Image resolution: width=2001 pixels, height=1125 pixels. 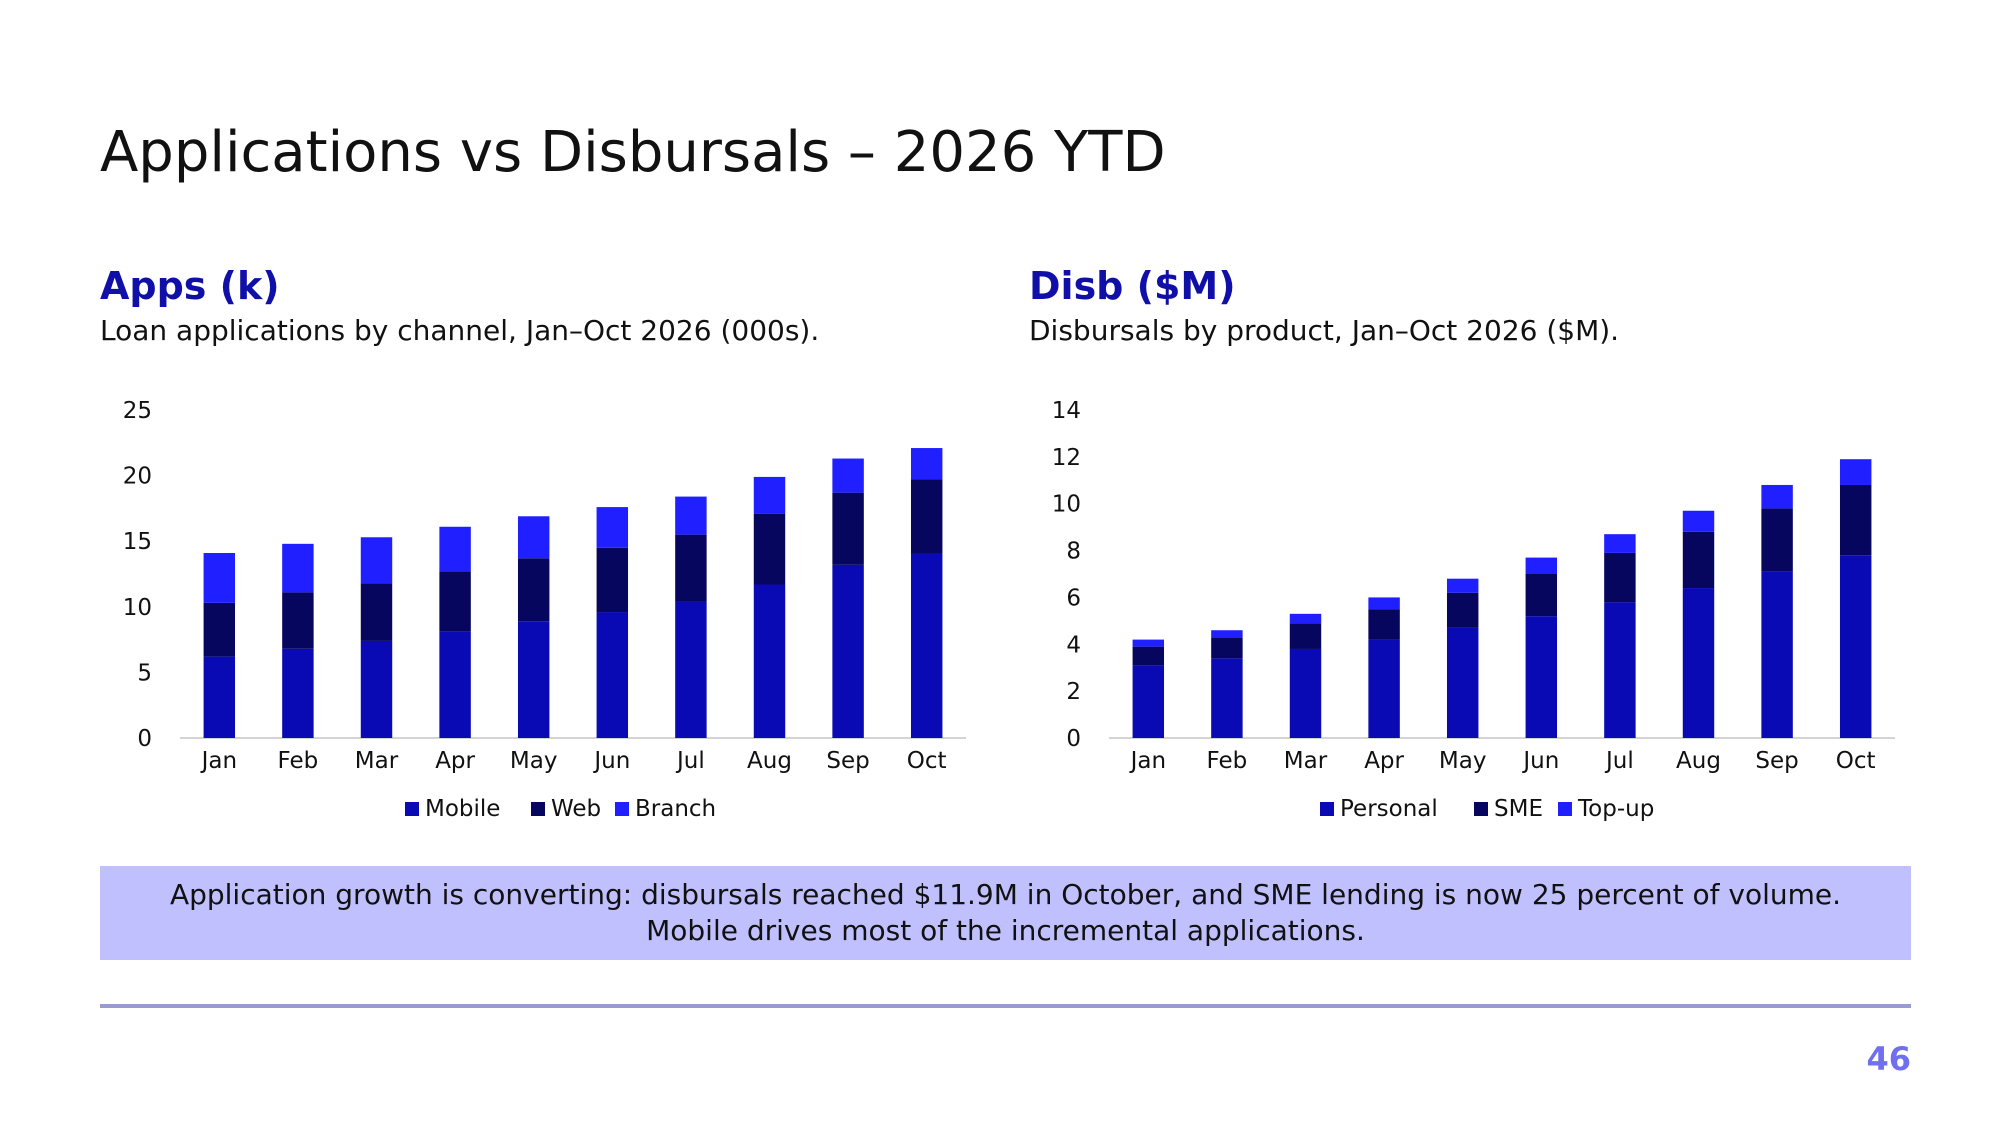 I want to click on apps-legend-label-mobile: Mobile, so click(x=462, y=809).